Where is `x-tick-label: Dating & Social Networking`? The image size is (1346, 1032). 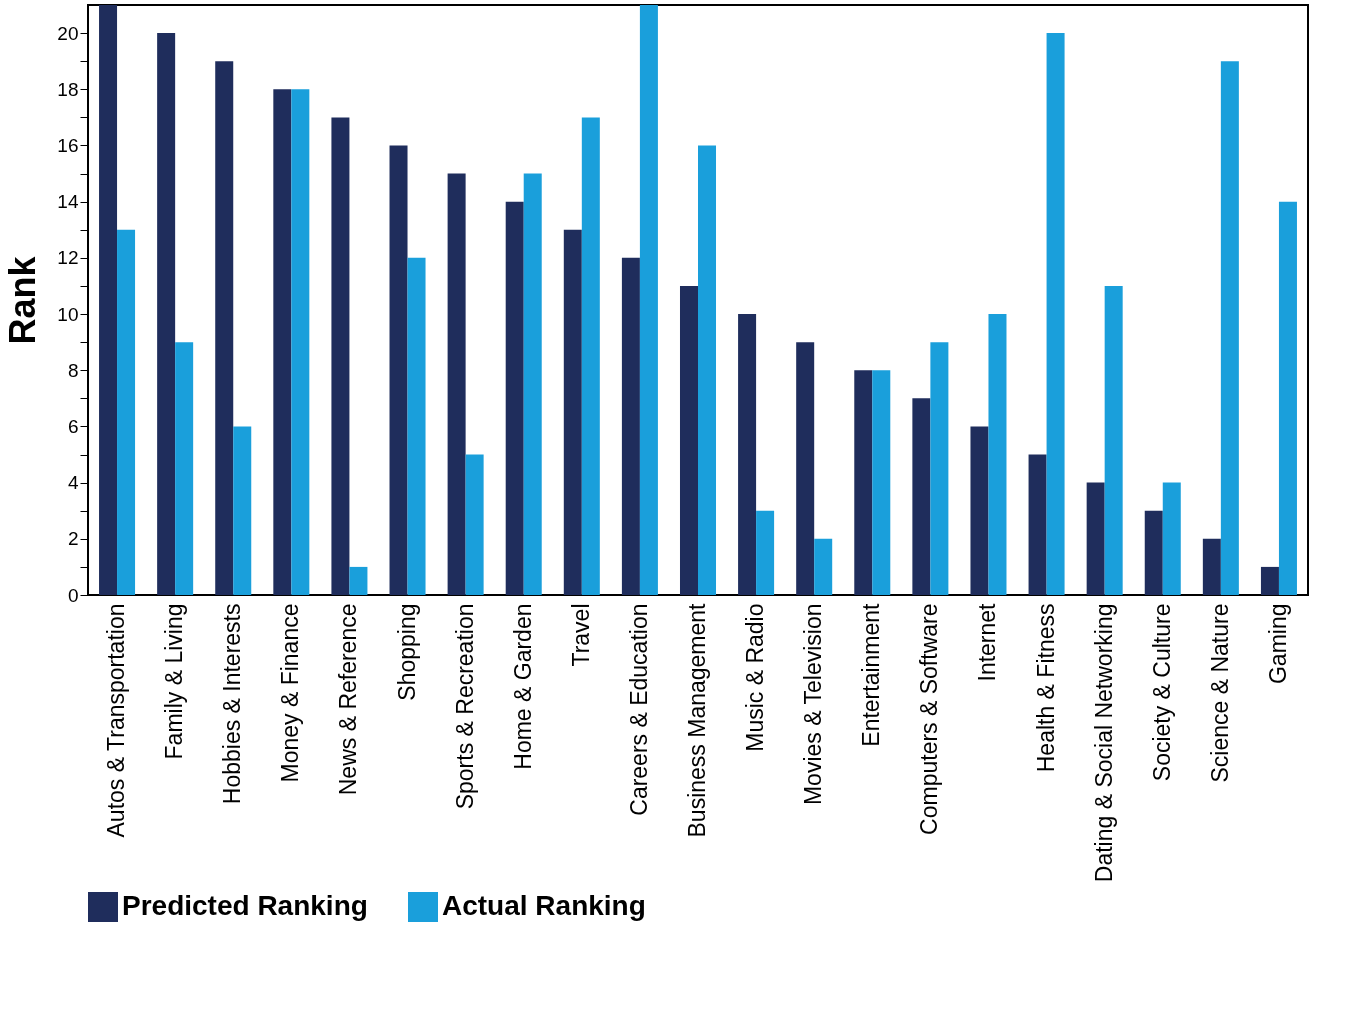 x-tick-label: Dating & Social Networking is located at coordinates (1103, 743).